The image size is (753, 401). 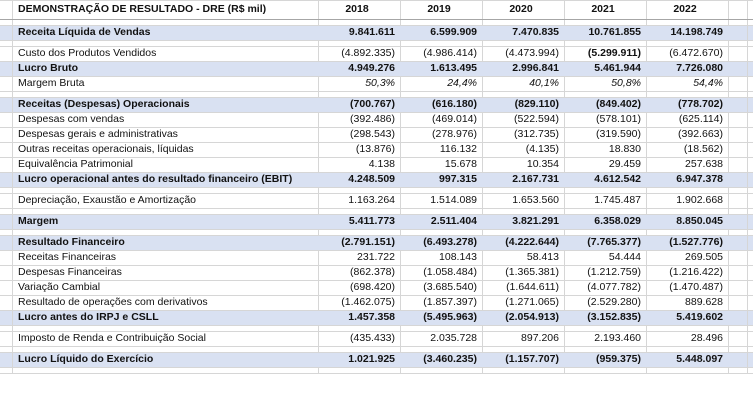 What do you see at coordinates (532, 317) in the screenshot?
I see `cell-value: (2.054.913)` at bounding box center [532, 317].